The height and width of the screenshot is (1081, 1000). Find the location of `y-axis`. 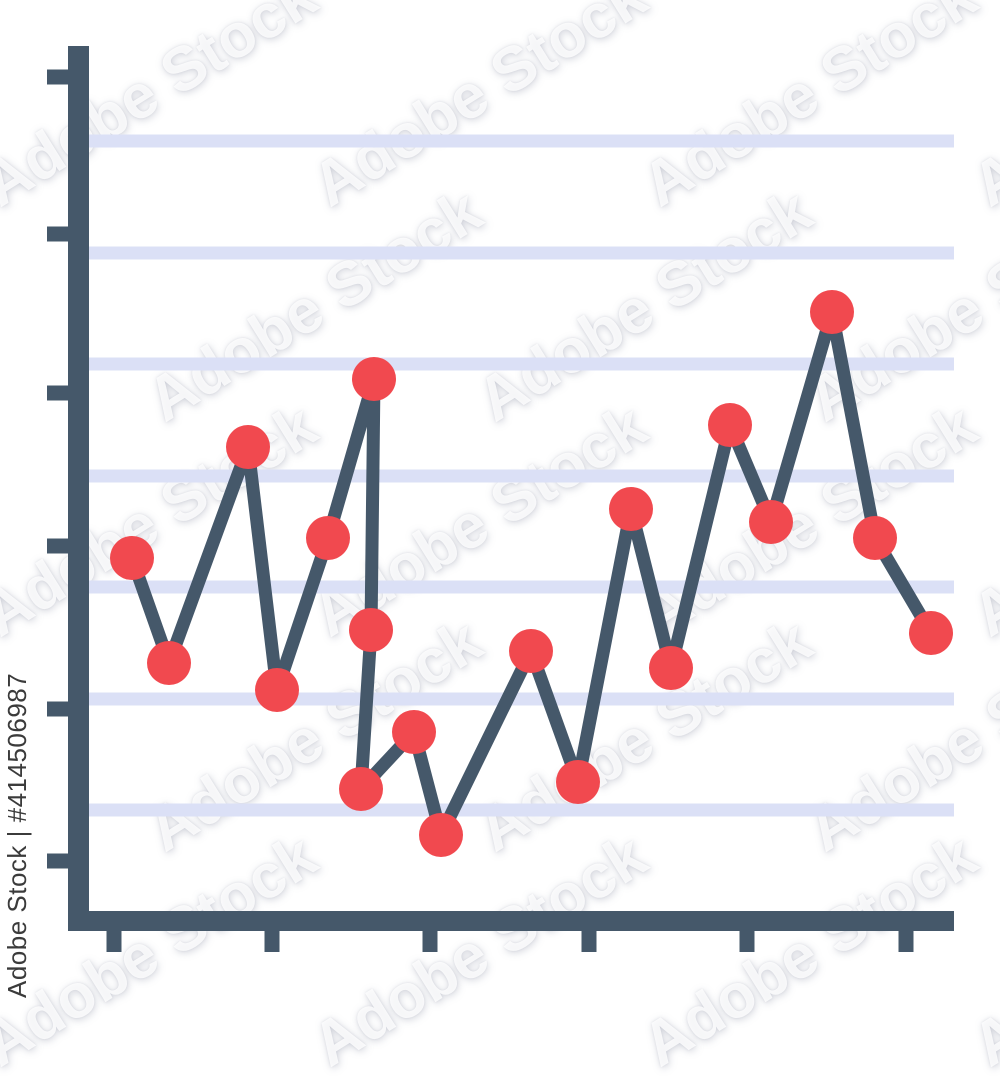

y-axis is located at coordinates (78, 488).